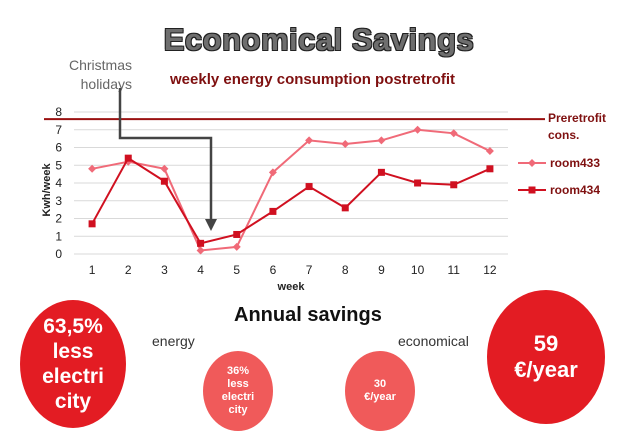 This screenshot has height=442, width=638. What do you see at coordinates (291, 287) in the screenshot?
I see `x-axis-label: week` at bounding box center [291, 287].